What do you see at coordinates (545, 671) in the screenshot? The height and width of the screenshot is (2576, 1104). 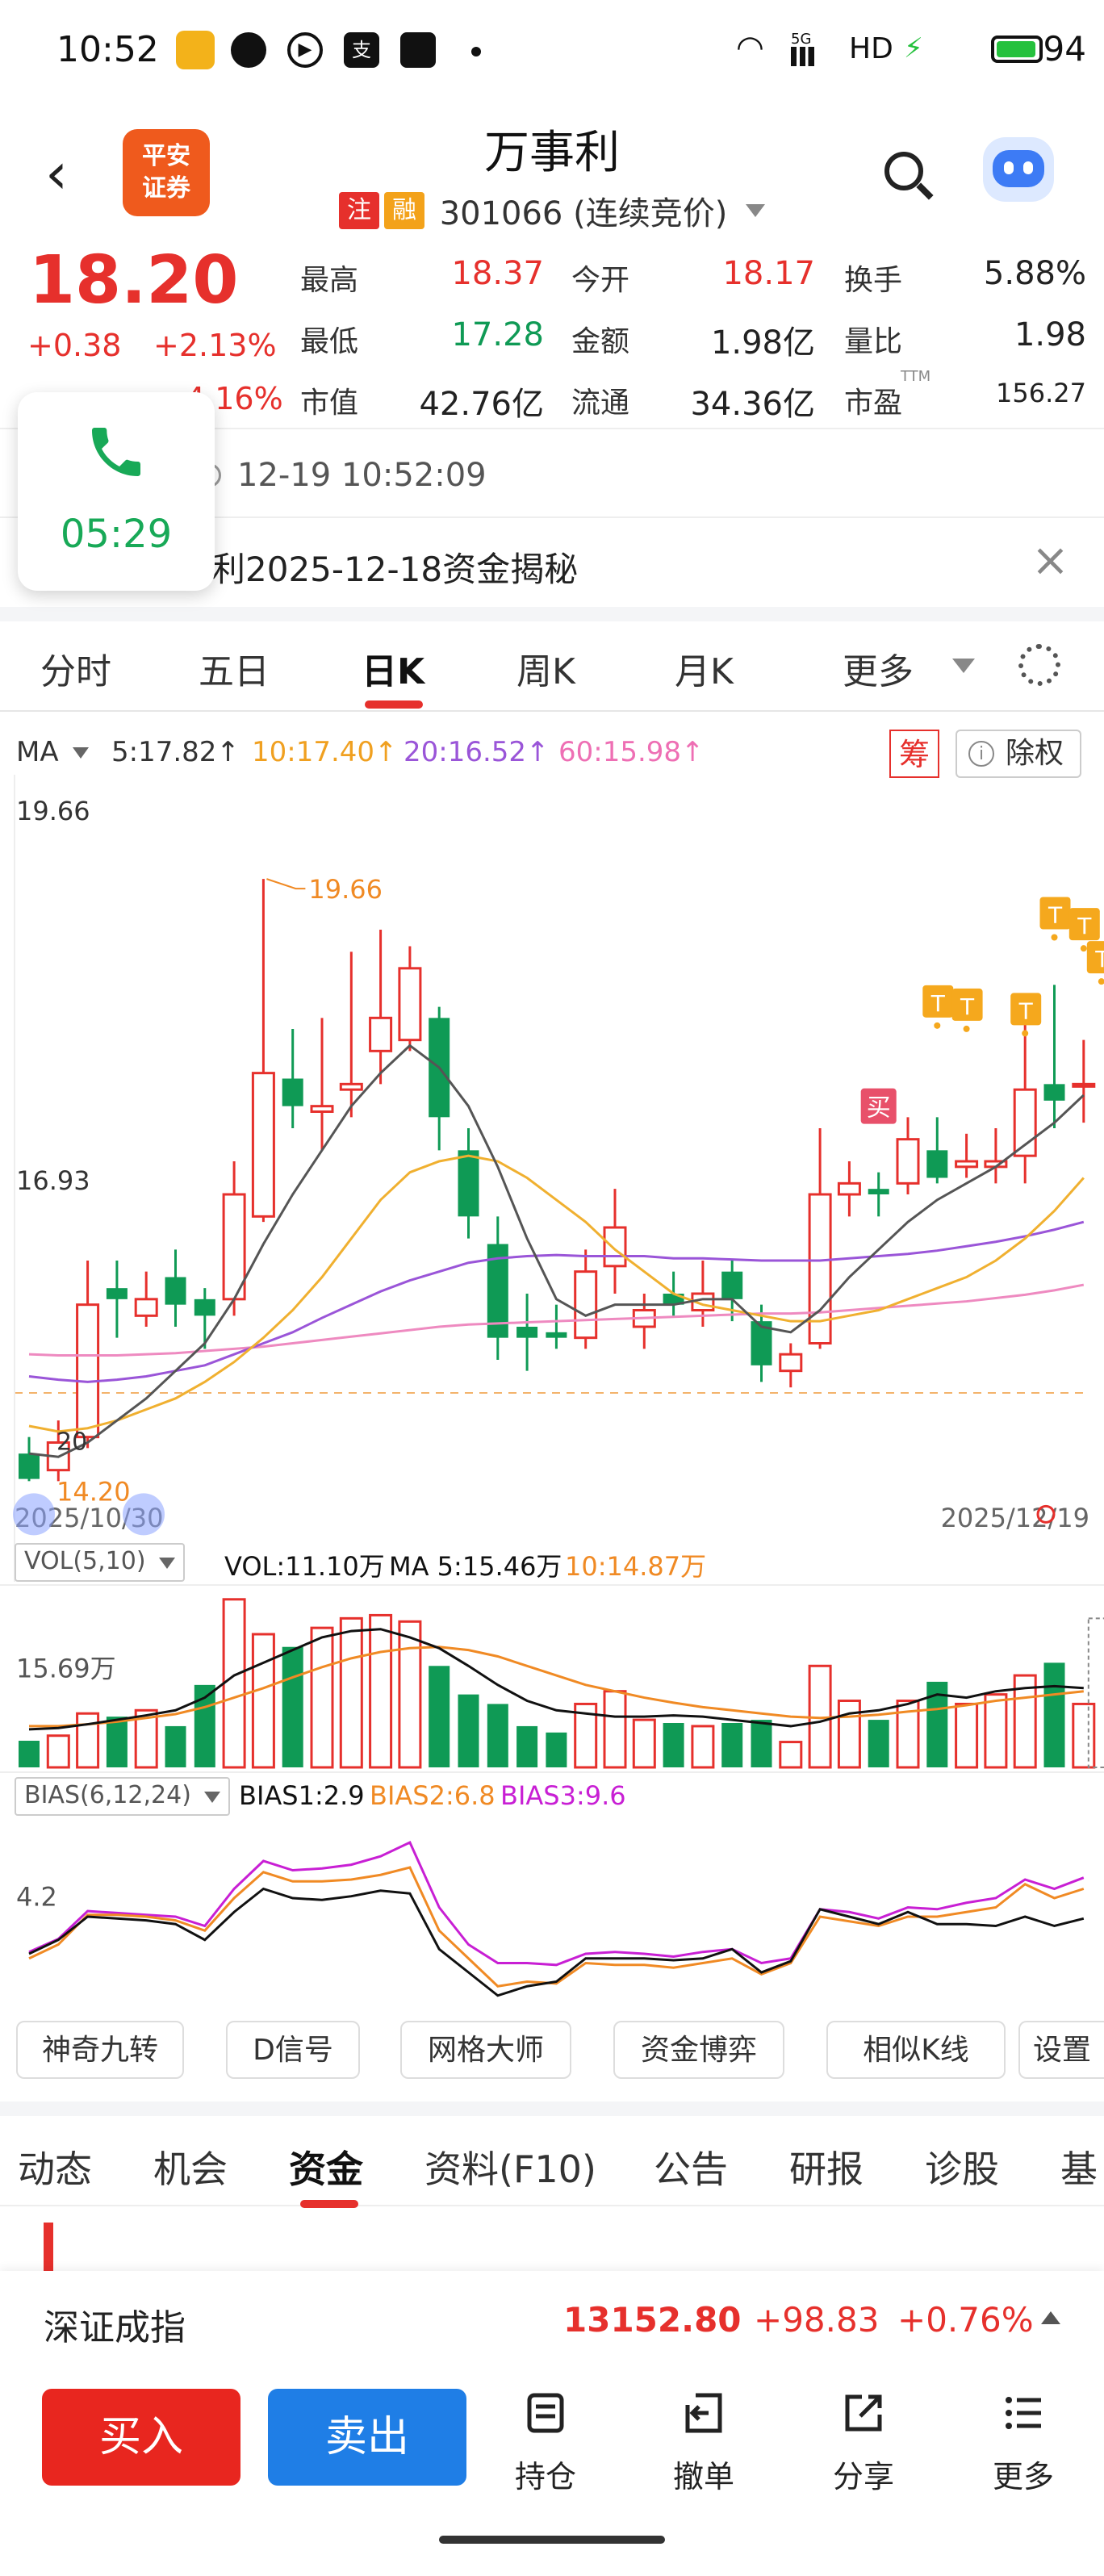 I see `tab-weekly-k: 周K` at bounding box center [545, 671].